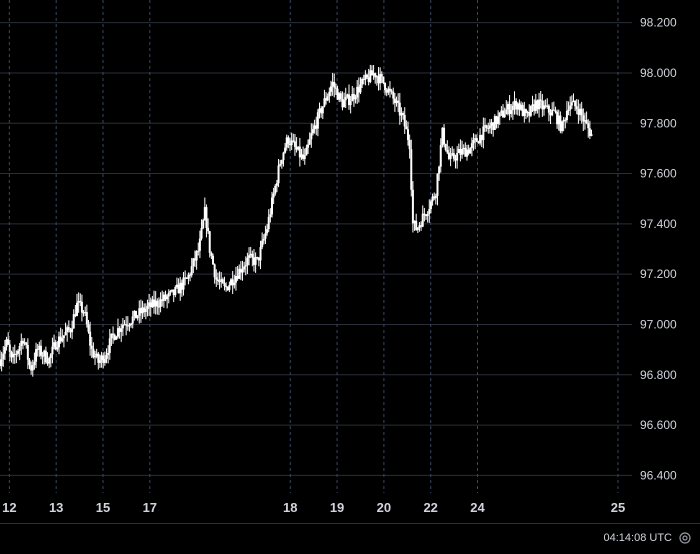 The height and width of the screenshot is (554, 700). I want to click on time-tick-label: 15, so click(103, 507).